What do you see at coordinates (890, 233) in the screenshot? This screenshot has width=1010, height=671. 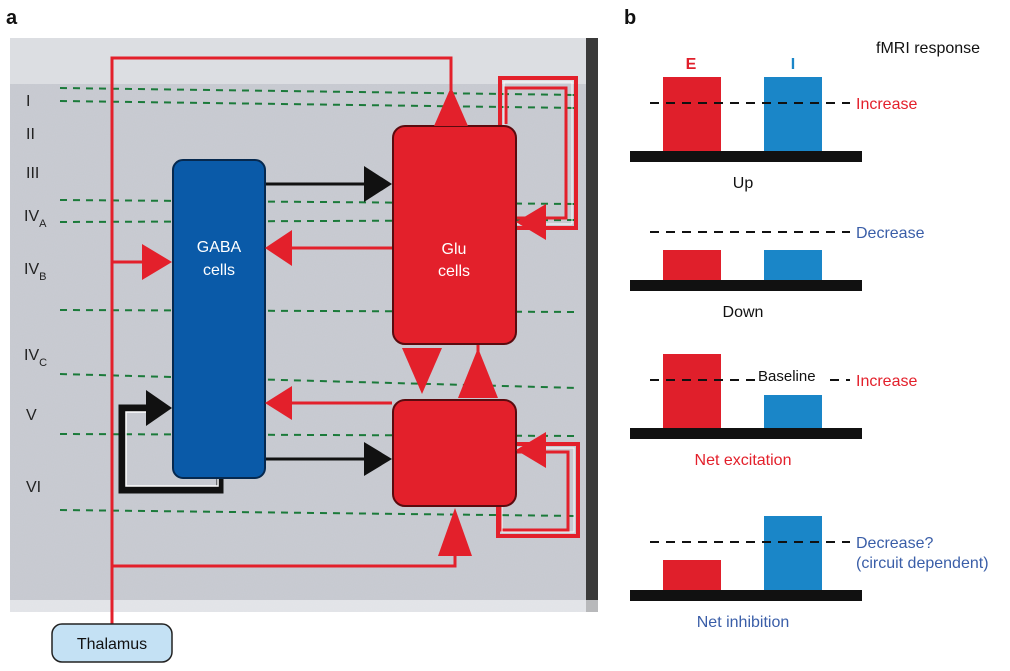 I see `fmri-response-label: Decrease` at bounding box center [890, 233].